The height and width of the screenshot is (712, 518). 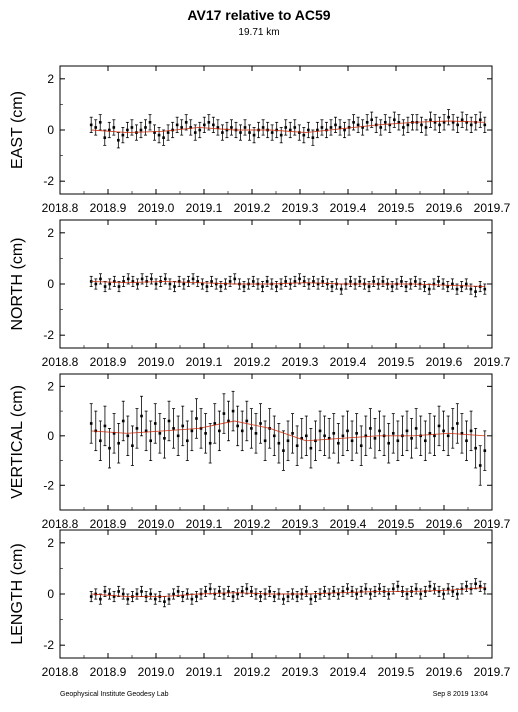 What do you see at coordinates (156, 672) in the screenshot?
I see `x-tick-label: 2019.0` at bounding box center [156, 672].